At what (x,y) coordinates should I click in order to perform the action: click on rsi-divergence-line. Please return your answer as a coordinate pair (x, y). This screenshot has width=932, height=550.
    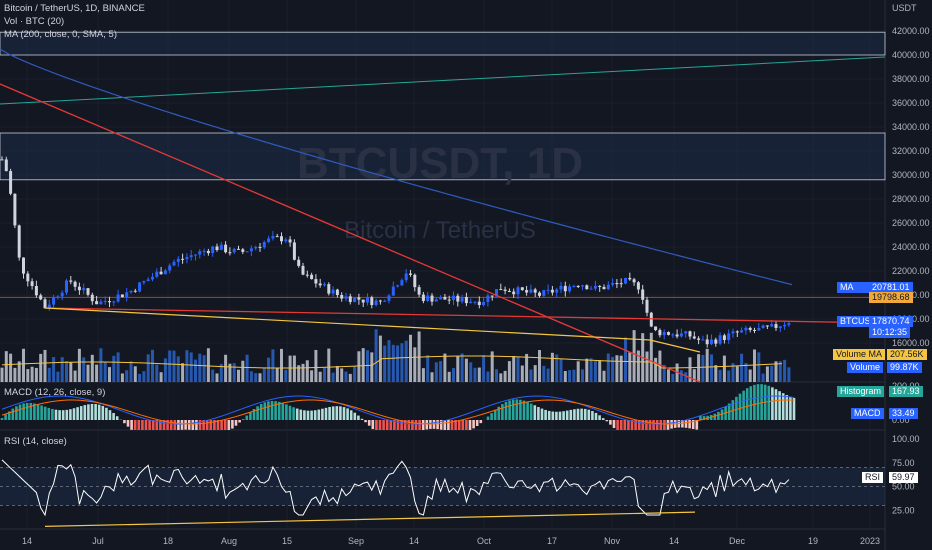
    Looking at the image, I should click on (370, 519).